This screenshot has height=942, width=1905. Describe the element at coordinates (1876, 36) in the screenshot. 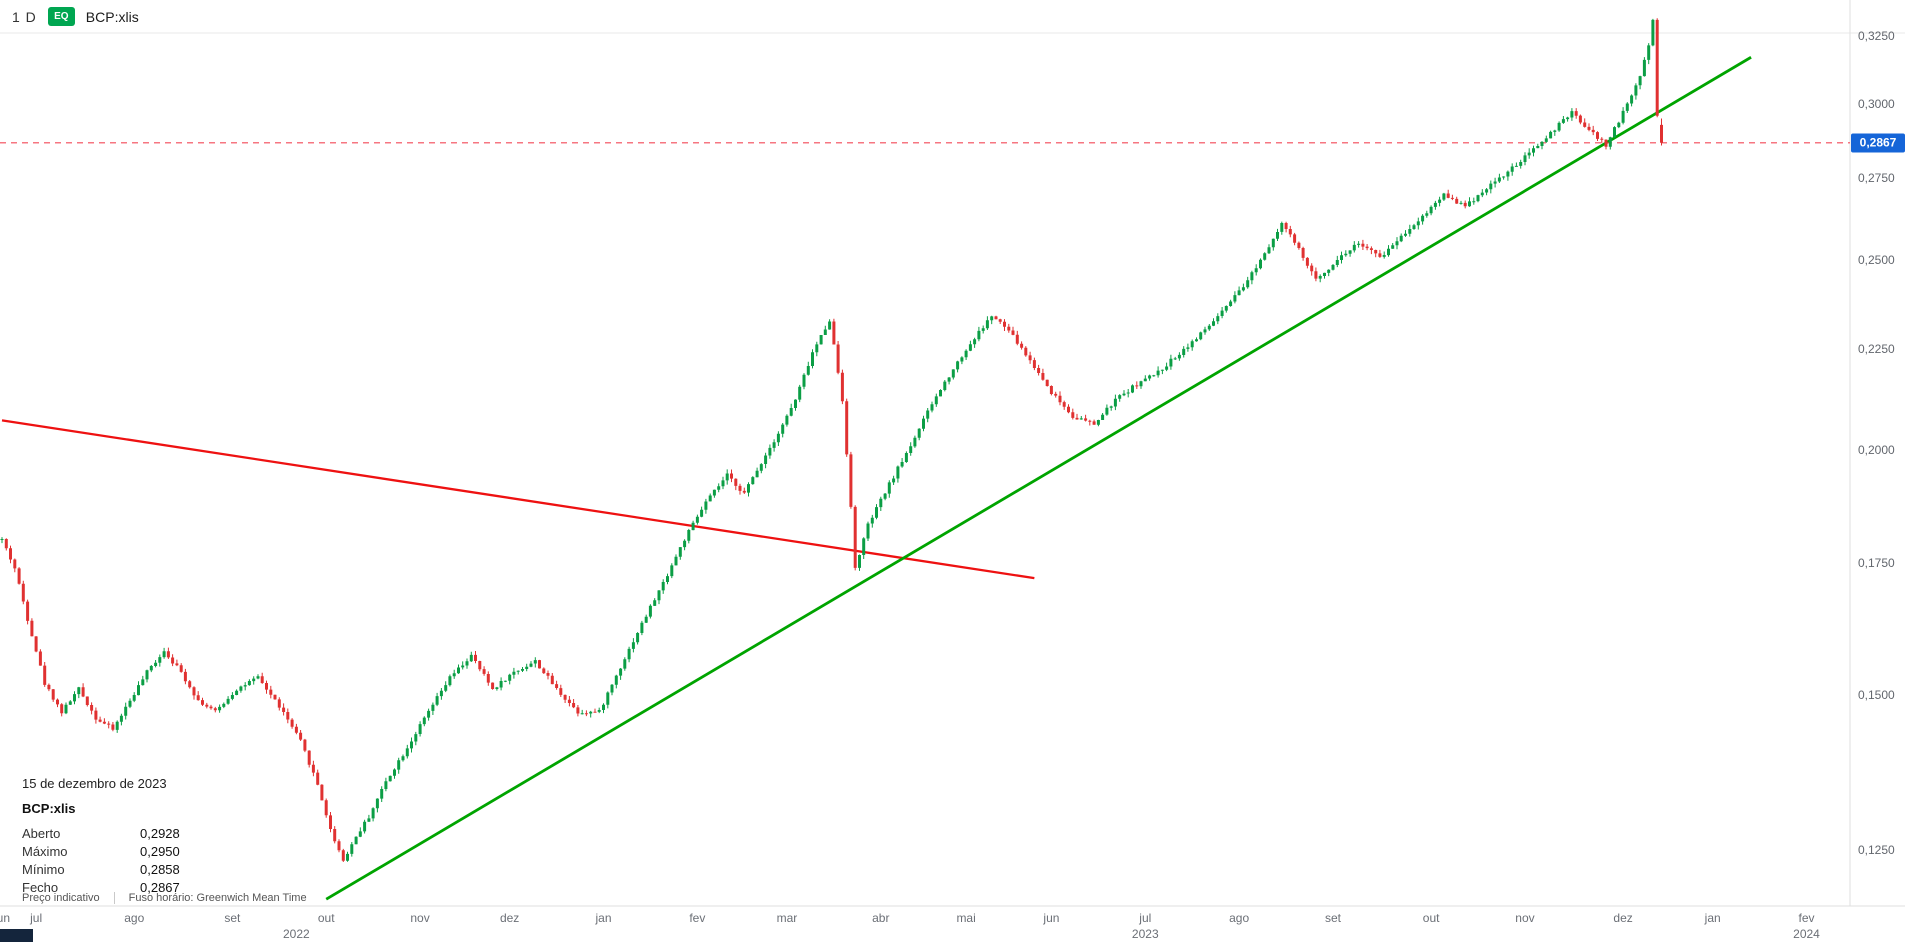

I see `price-tick-label: 0,3250` at that location.